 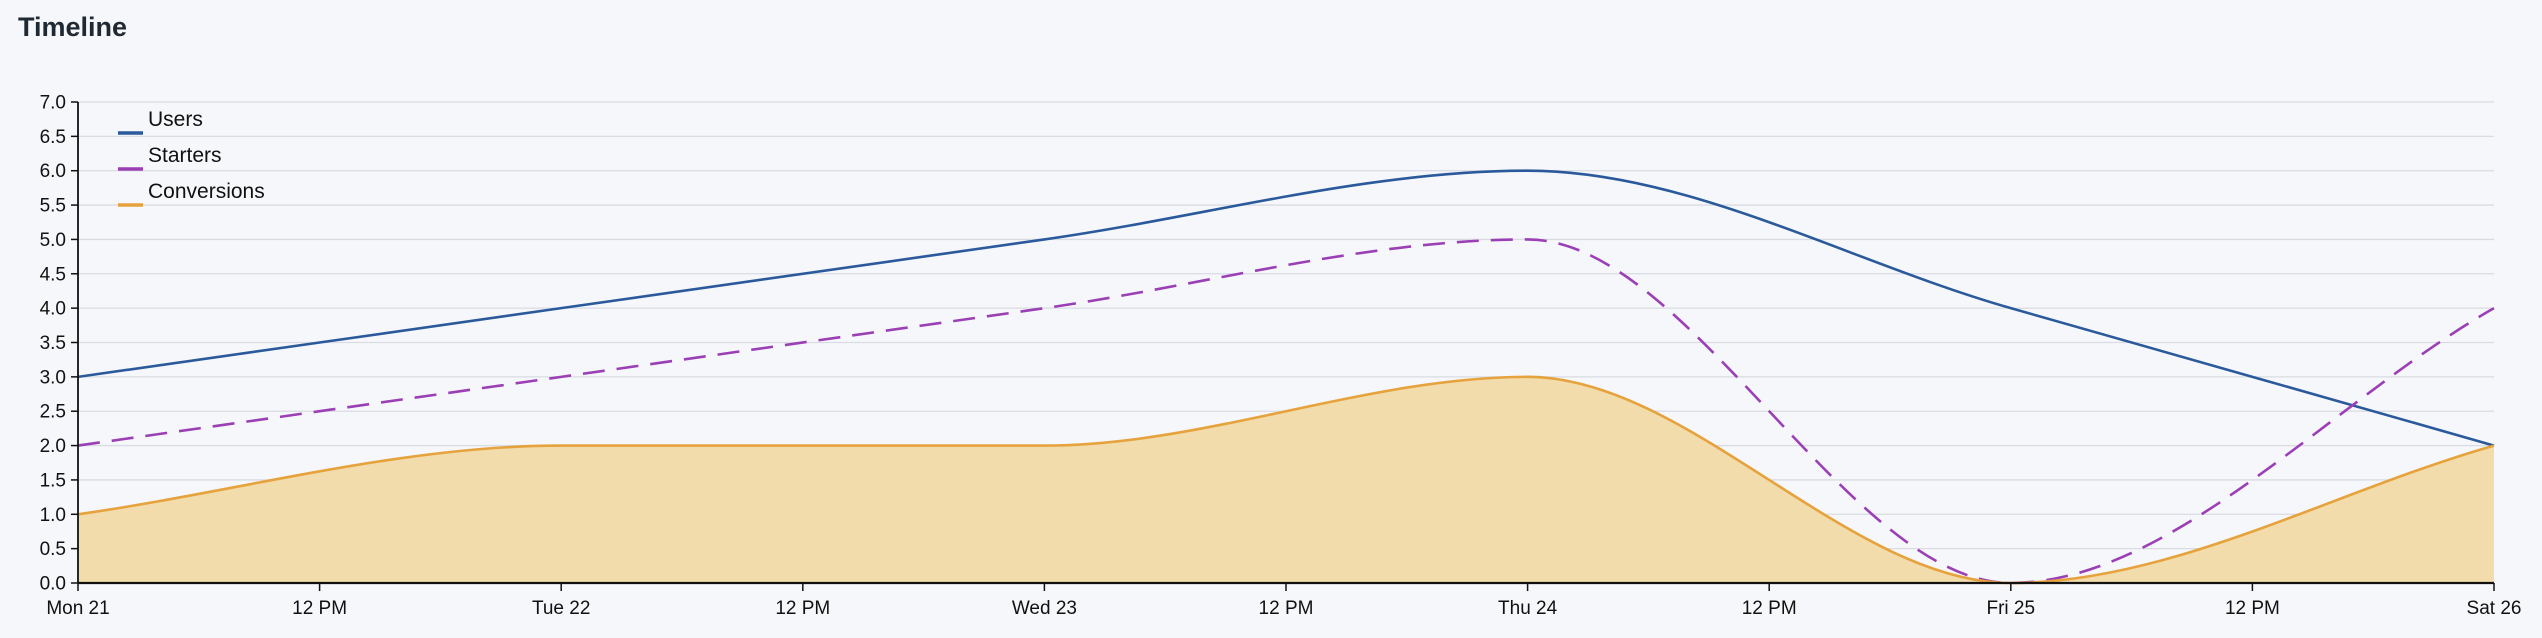 I want to click on y-tick-label: 4.0, so click(x=53, y=309).